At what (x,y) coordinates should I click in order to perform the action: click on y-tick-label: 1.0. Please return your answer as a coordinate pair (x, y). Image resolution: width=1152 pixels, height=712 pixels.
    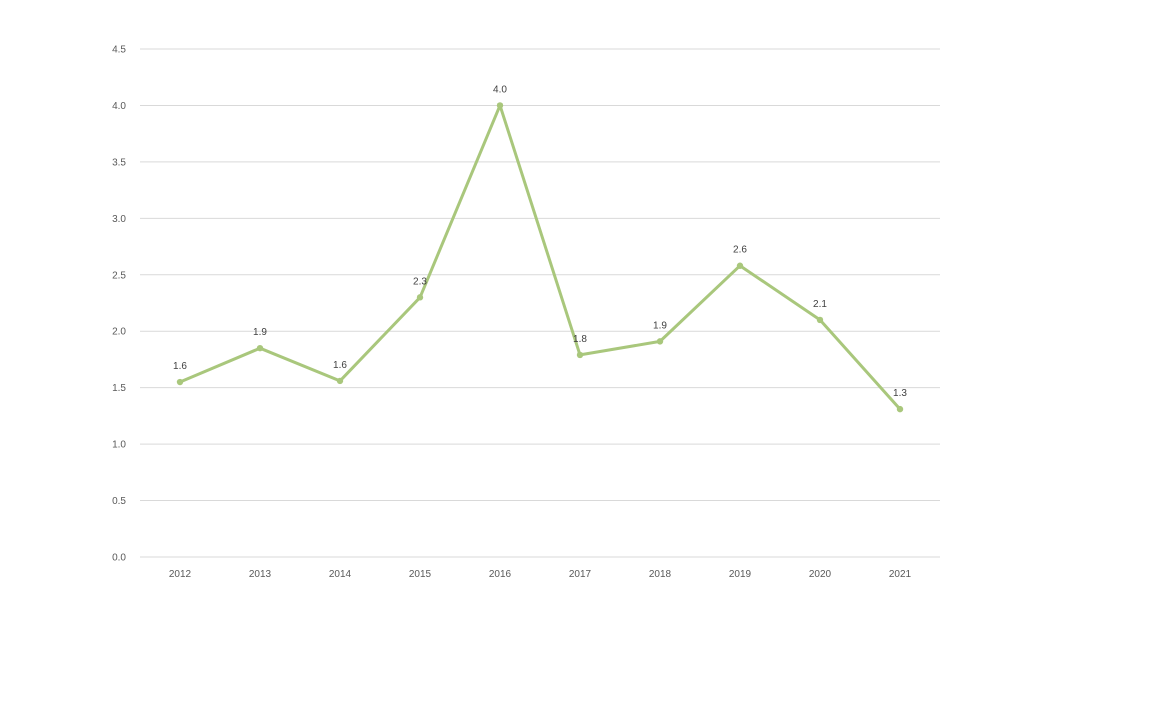
    Looking at the image, I should click on (119, 445).